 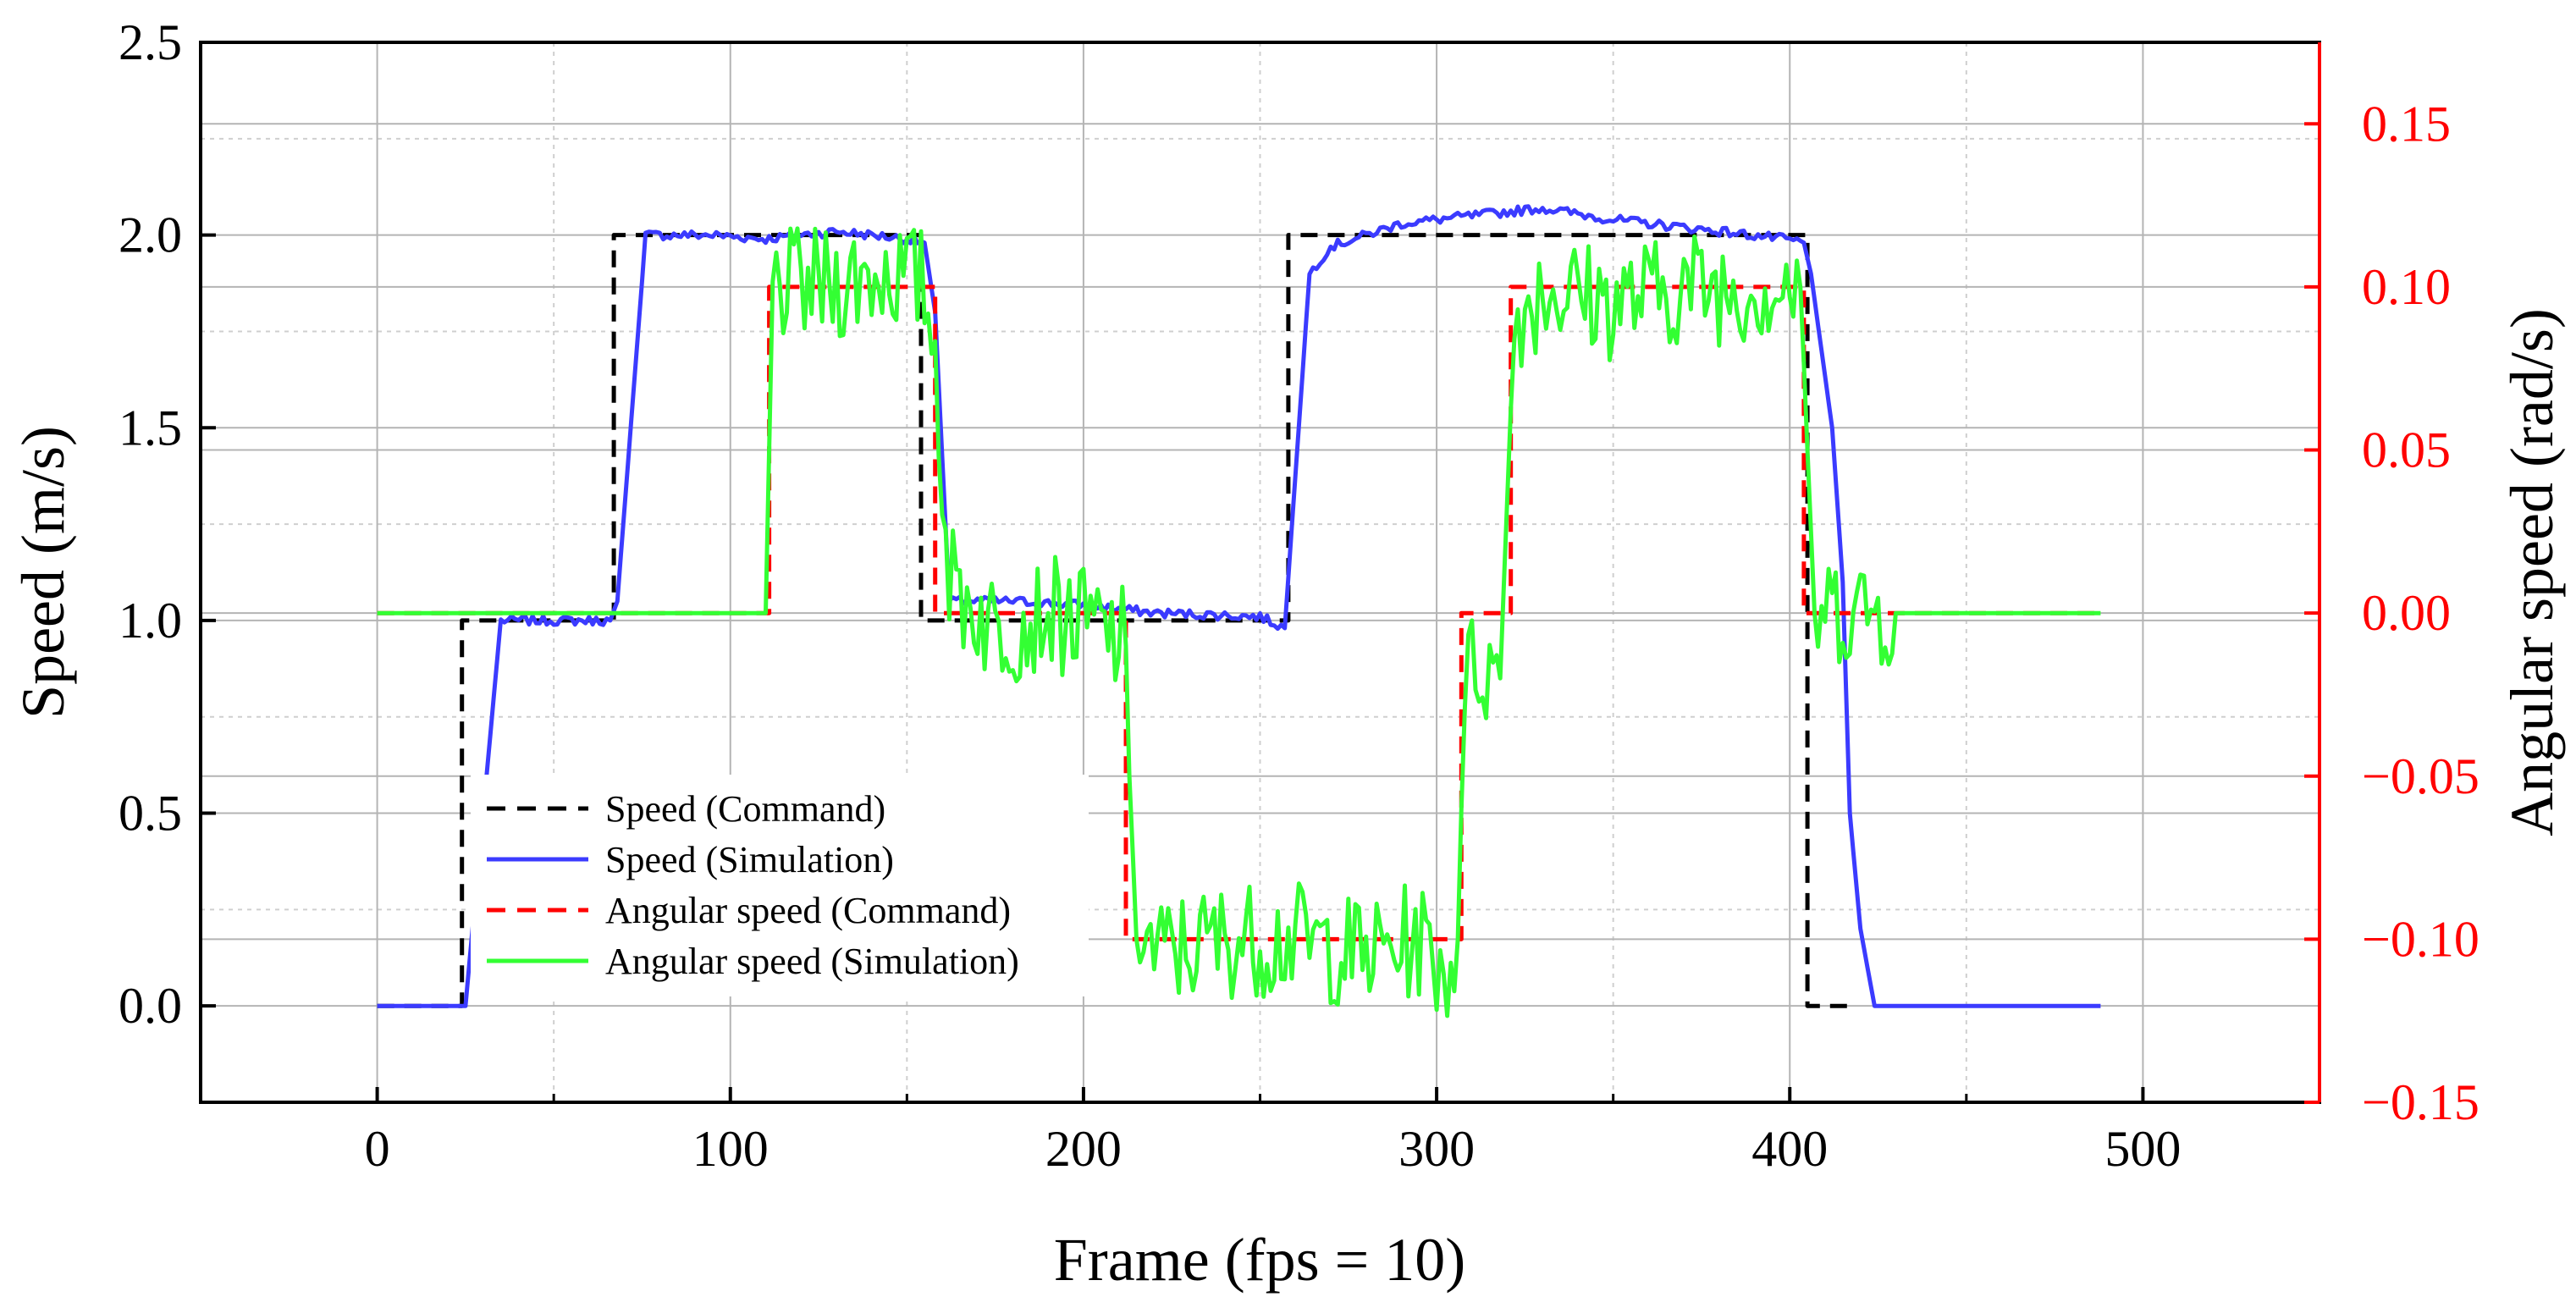 I want to click on y-left-tick-label: 0.0, so click(x=151, y=1006).